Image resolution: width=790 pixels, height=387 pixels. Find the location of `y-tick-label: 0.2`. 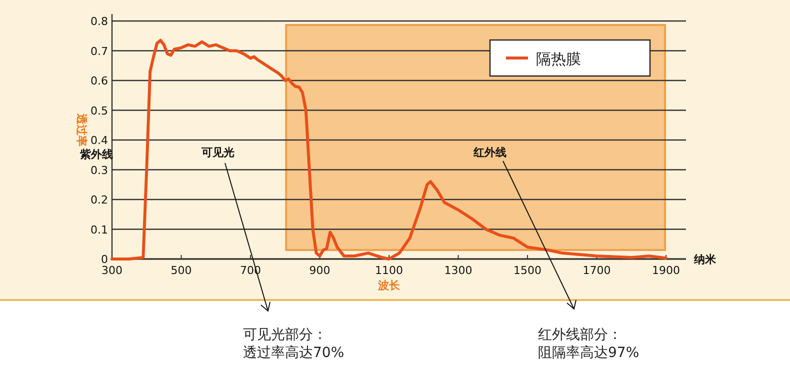

y-tick-label: 0.2 is located at coordinates (99, 200).